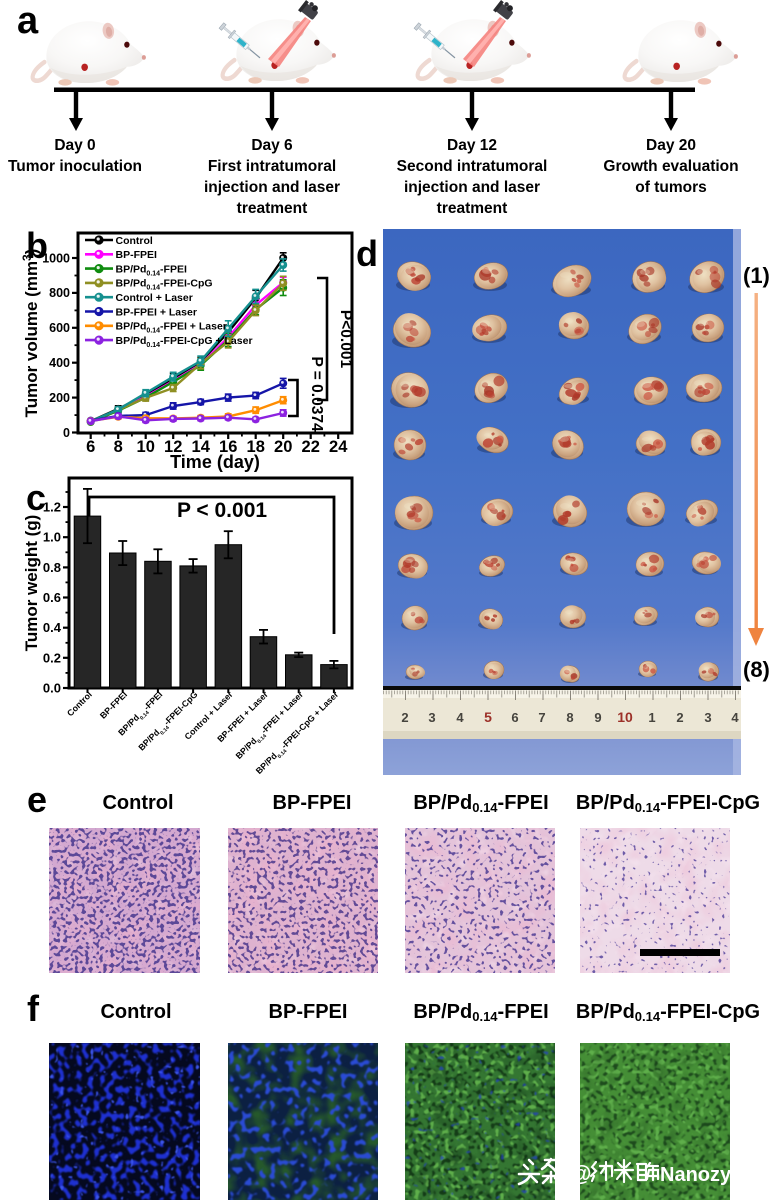 The width and height of the screenshot is (780, 1200). Describe the element at coordinates (59, 293) in the screenshot. I see `svg-text: 800` at that location.